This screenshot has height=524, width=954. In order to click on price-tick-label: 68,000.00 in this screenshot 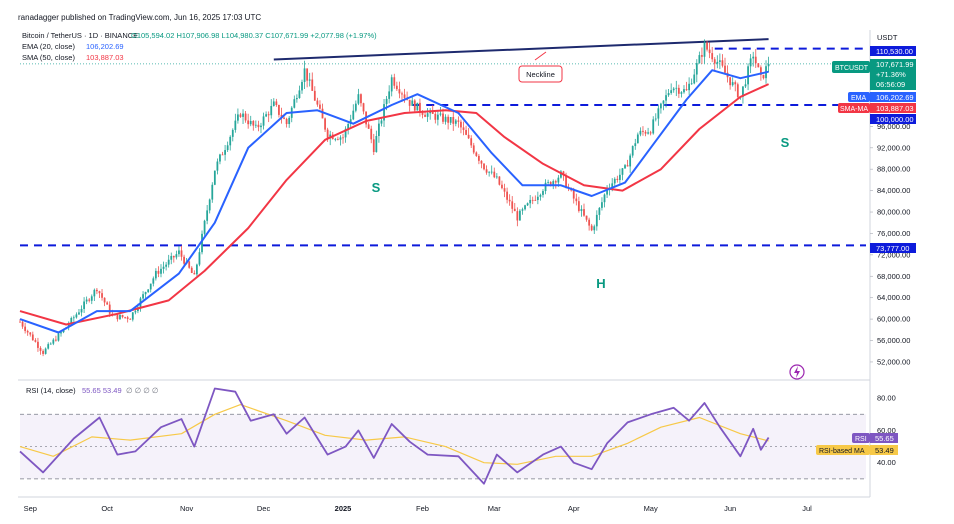, I will do `click(893, 276)`.